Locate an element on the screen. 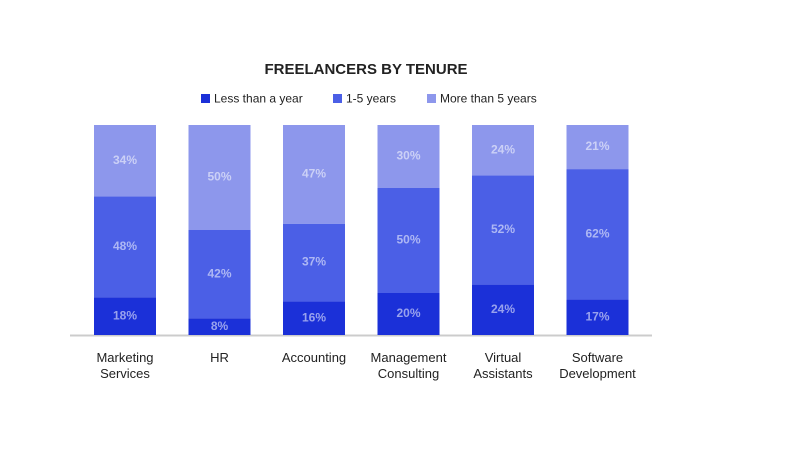 The width and height of the screenshot is (808, 454). value-label: 20% is located at coordinates (408, 313).